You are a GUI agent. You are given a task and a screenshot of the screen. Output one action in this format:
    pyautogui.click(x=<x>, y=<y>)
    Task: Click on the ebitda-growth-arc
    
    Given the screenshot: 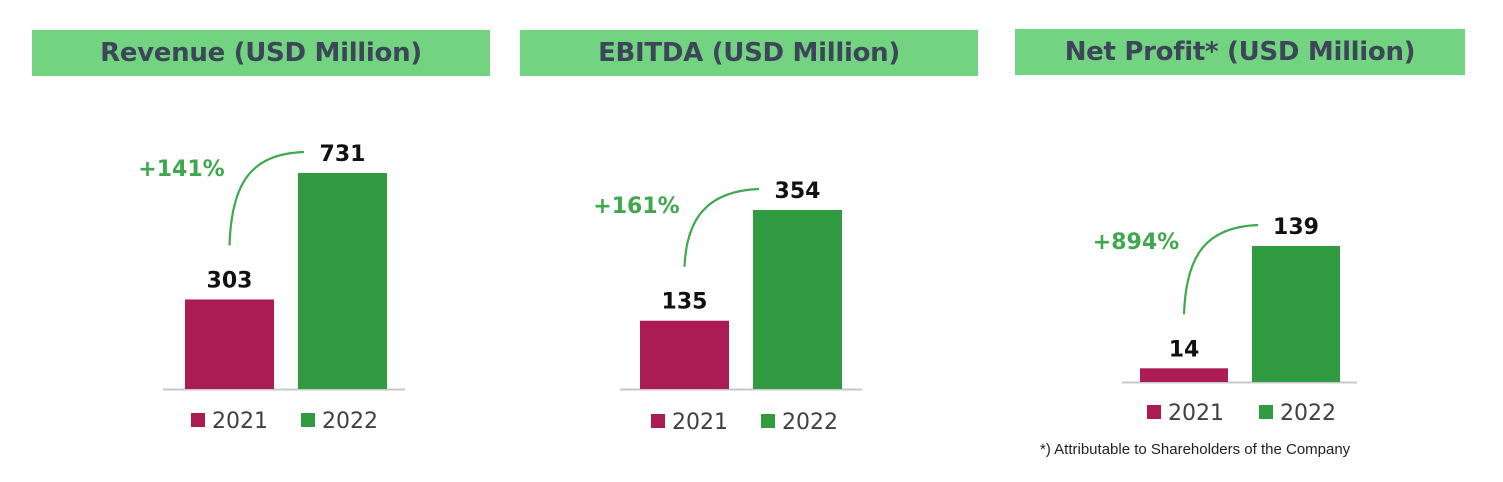 What is the action you would take?
    pyautogui.click(x=721, y=227)
    